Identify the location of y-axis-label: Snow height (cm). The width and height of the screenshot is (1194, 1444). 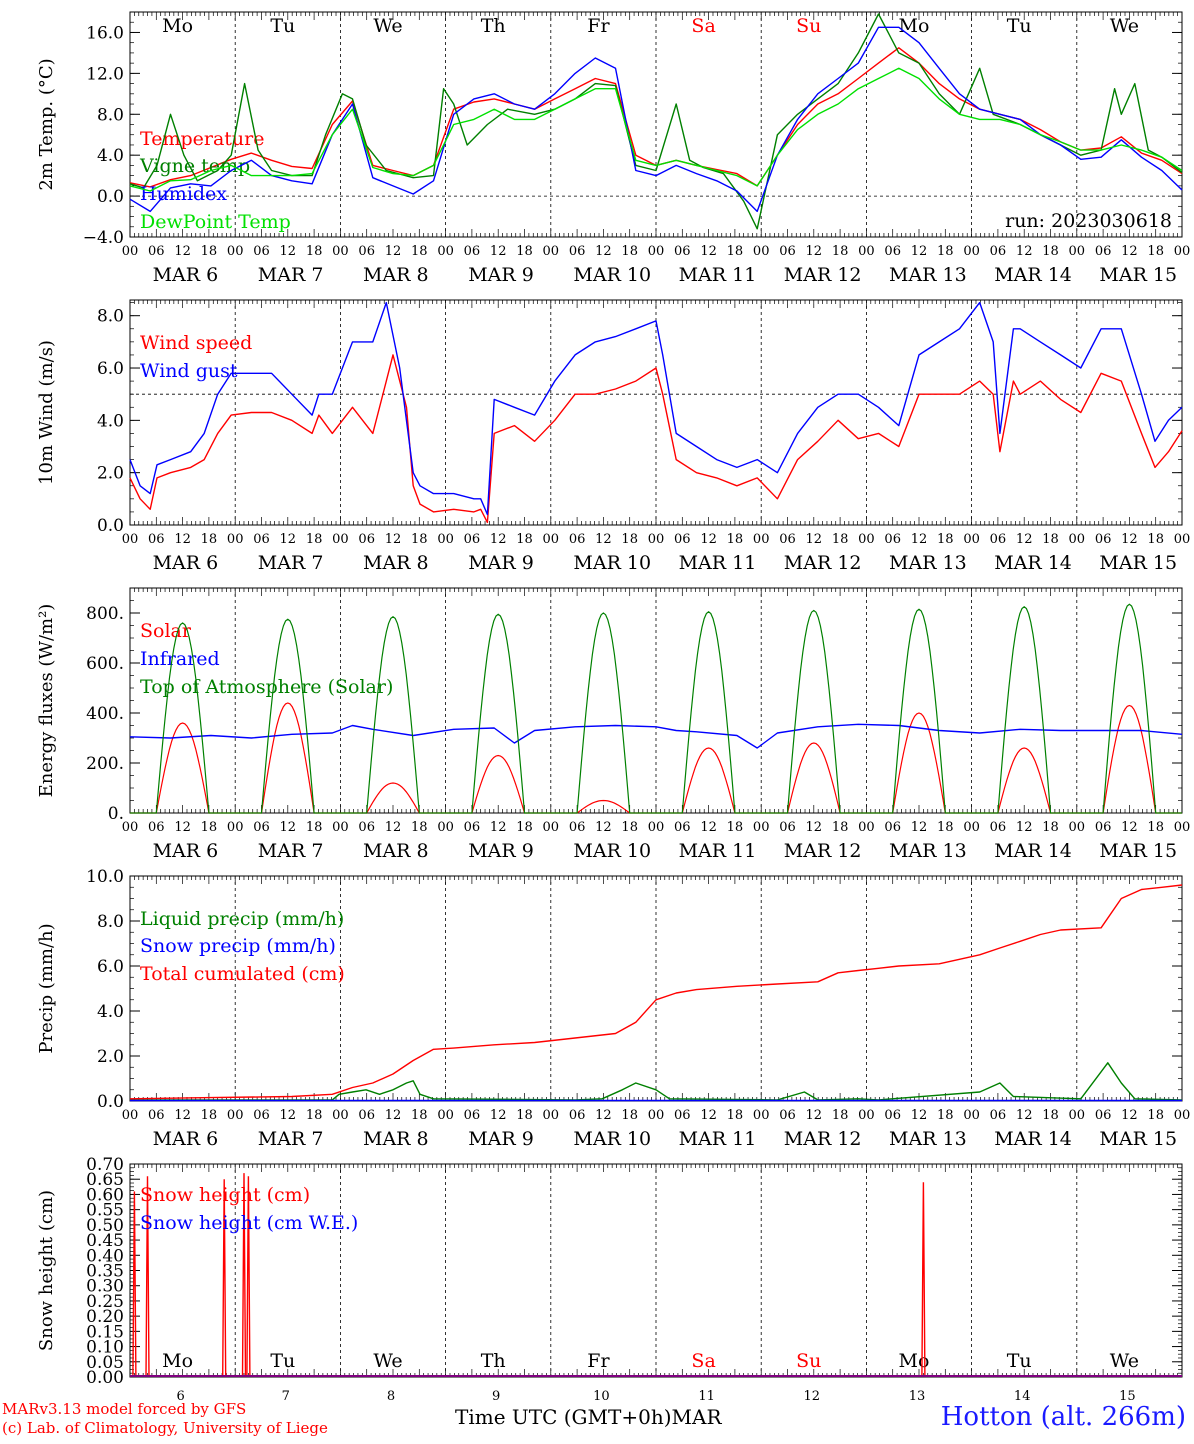
(46, 1270).